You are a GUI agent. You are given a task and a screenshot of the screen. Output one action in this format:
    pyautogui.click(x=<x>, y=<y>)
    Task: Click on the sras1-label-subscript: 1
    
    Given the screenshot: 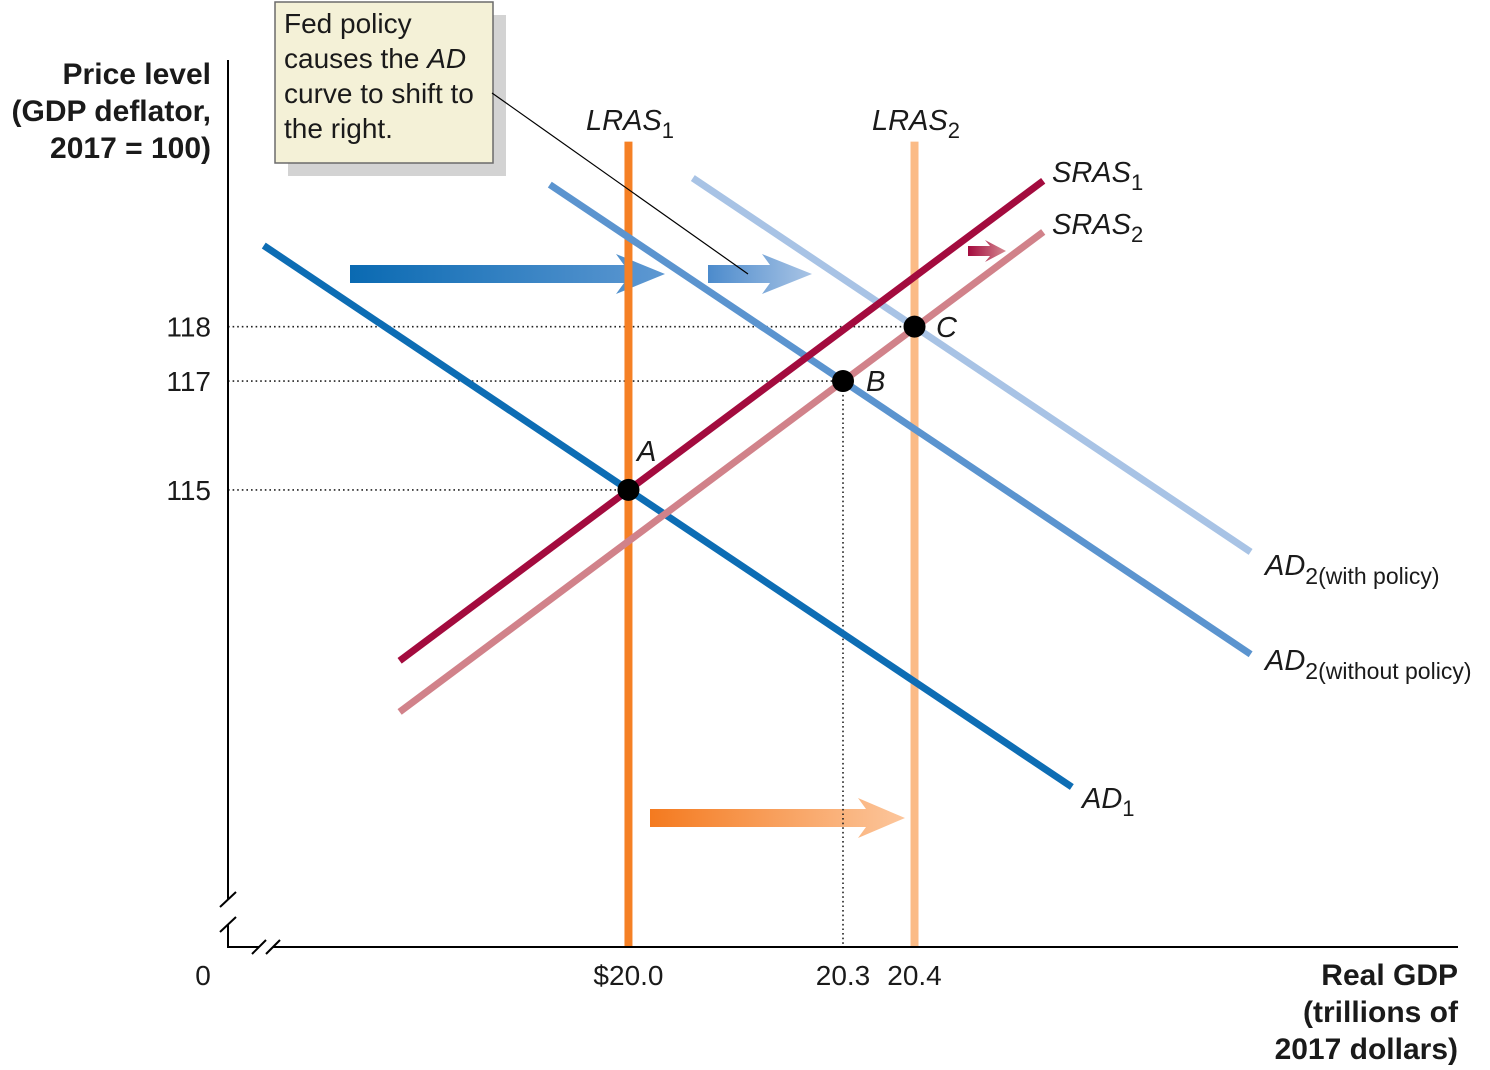 What is the action you would take?
    pyautogui.click(x=1137, y=182)
    